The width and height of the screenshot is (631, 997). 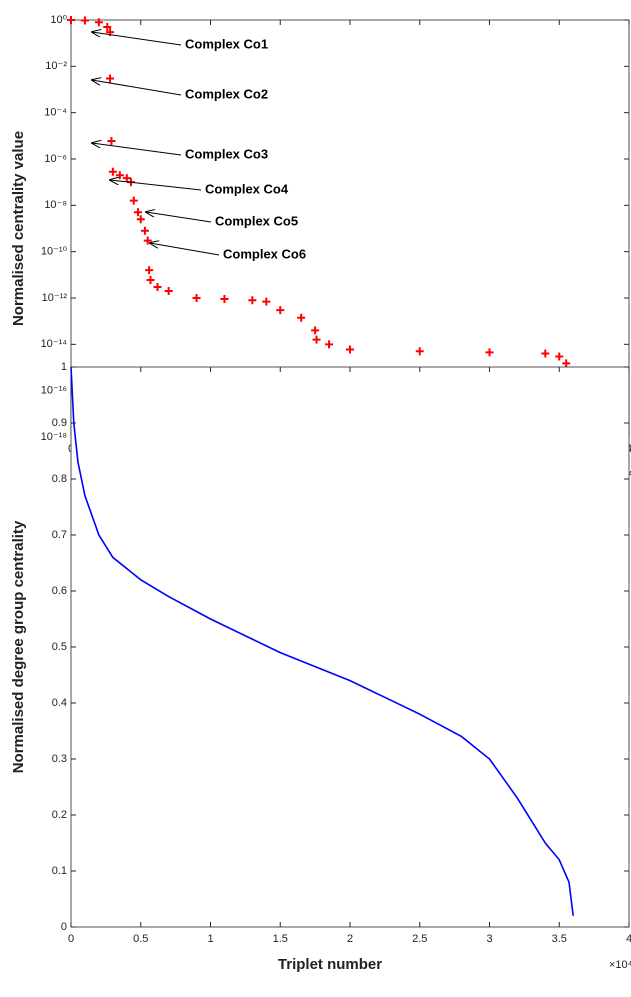 What do you see at coordinates (59, 759) in the screenshot?
I see `y-tick-label: 0.3` at bounding box center [59, 759].